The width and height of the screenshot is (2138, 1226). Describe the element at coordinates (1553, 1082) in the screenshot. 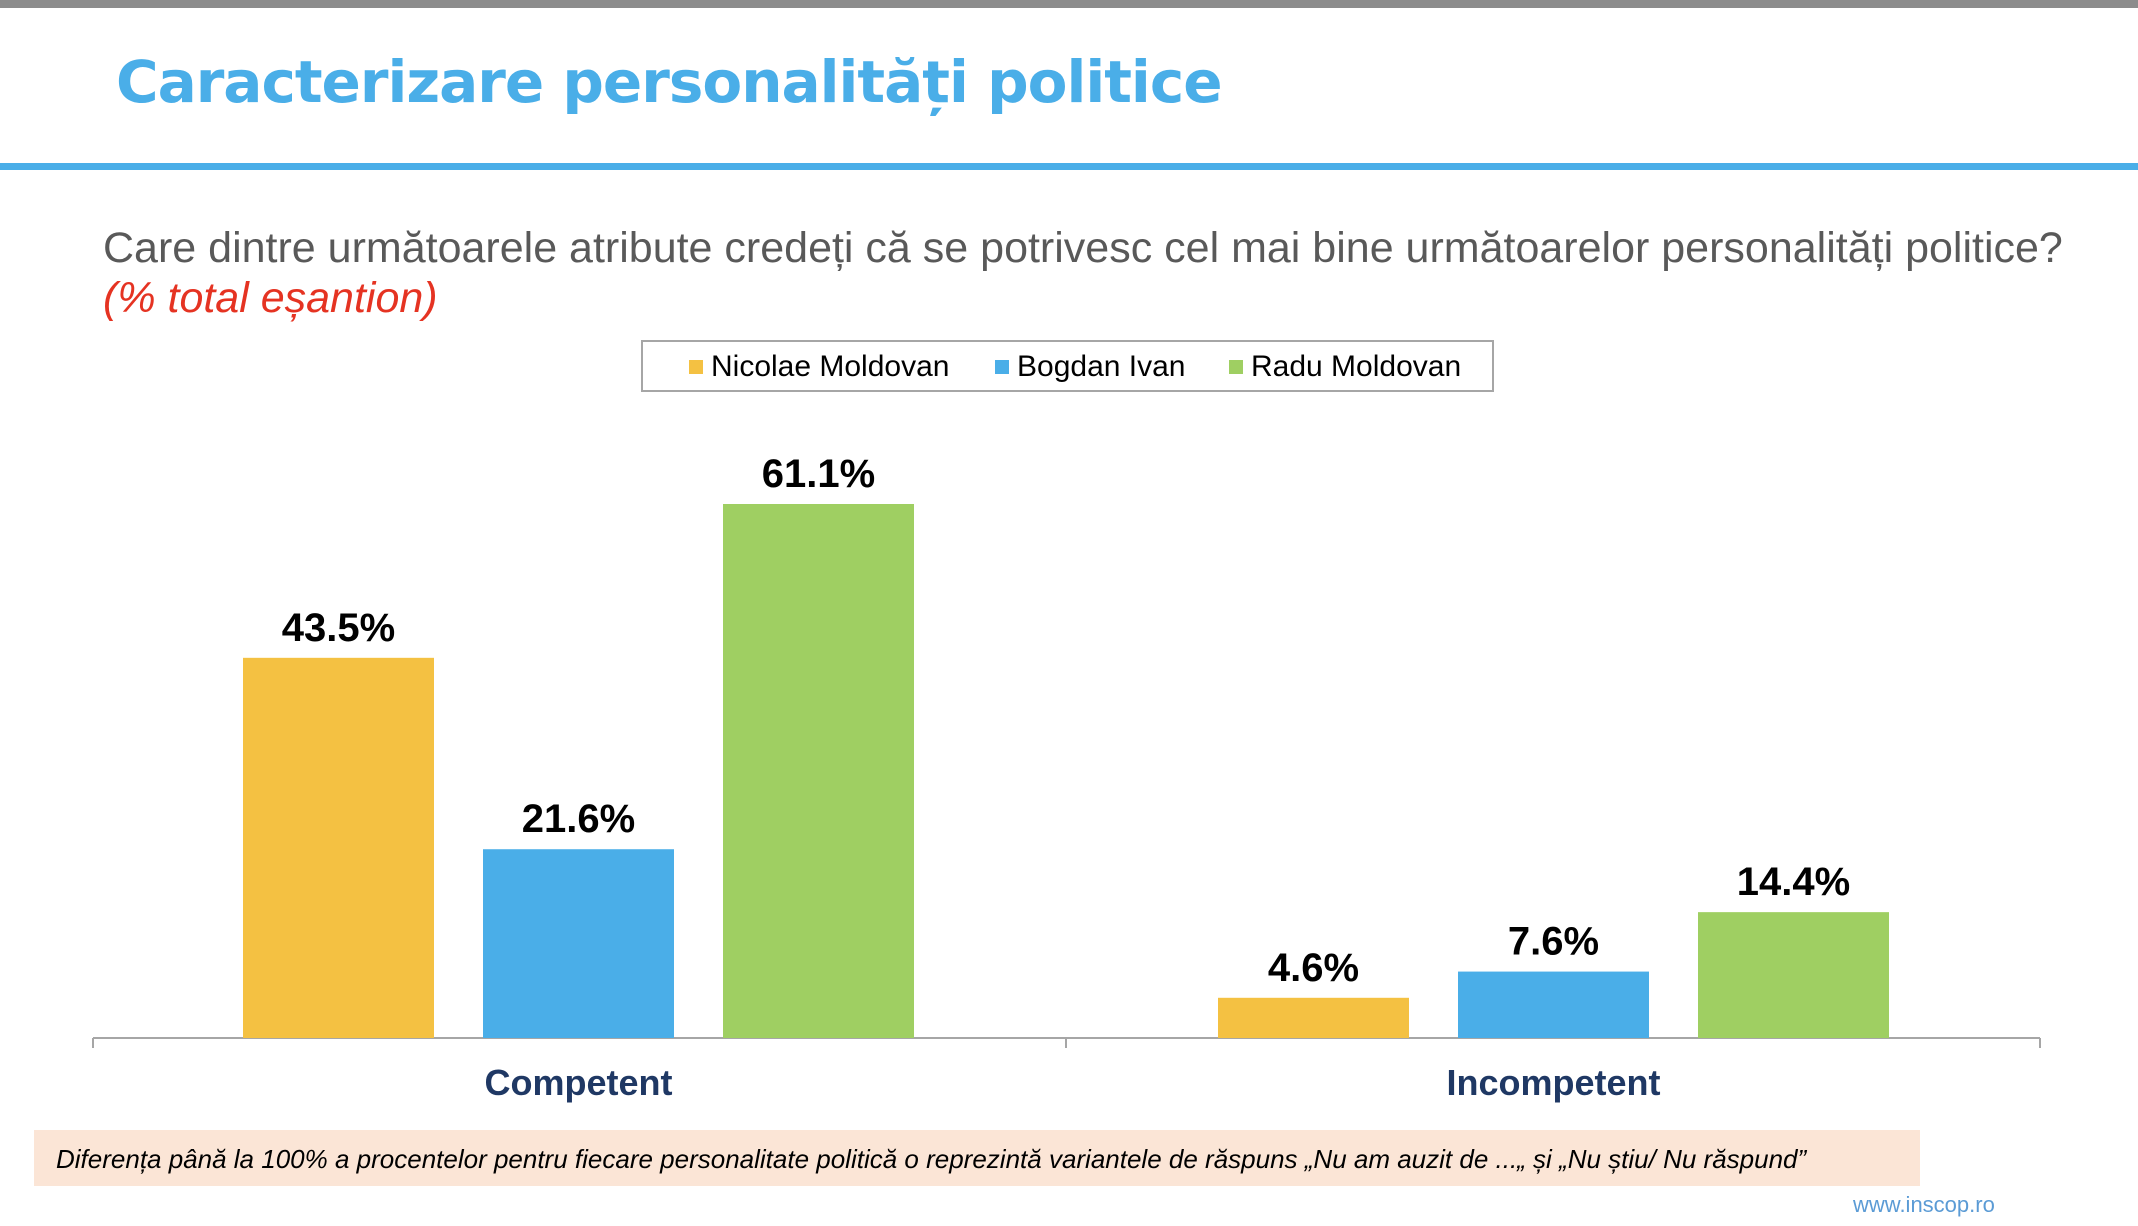

I see `category-label: Incompetent` at that location.